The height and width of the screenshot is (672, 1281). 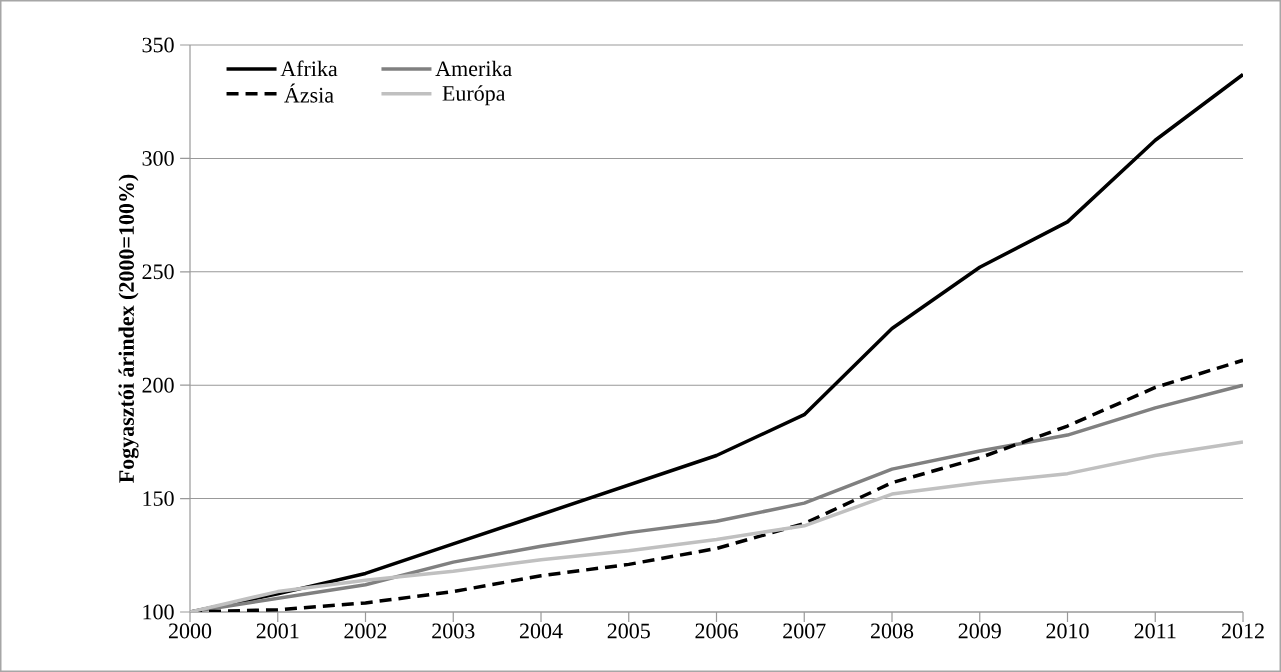 What do you see at coordinates (474, 95) in the screenshot?
I see `legend-label: Európa` at bounding box center [474, 95].